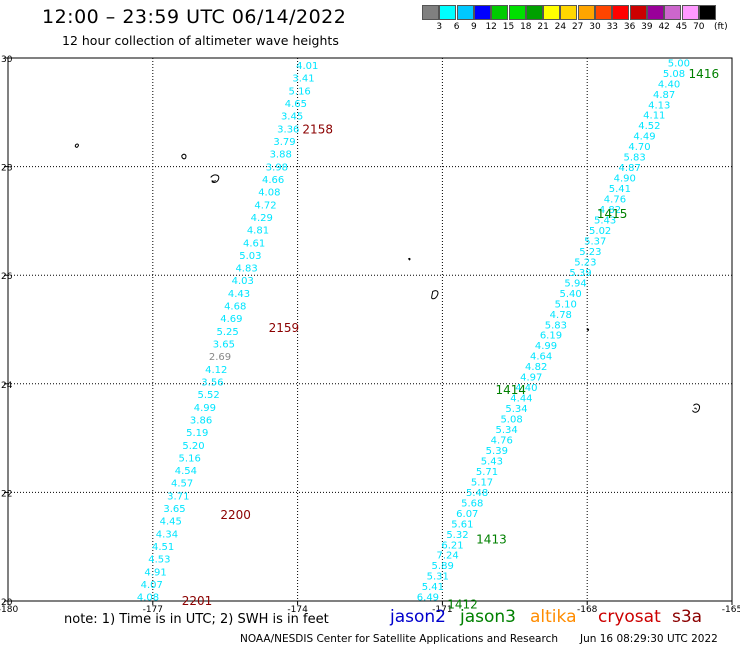  What do you see at coordinates (171, 522) in the screenshot?
I see `wave-height-value: 4.45` at bounding box center [171, 522].